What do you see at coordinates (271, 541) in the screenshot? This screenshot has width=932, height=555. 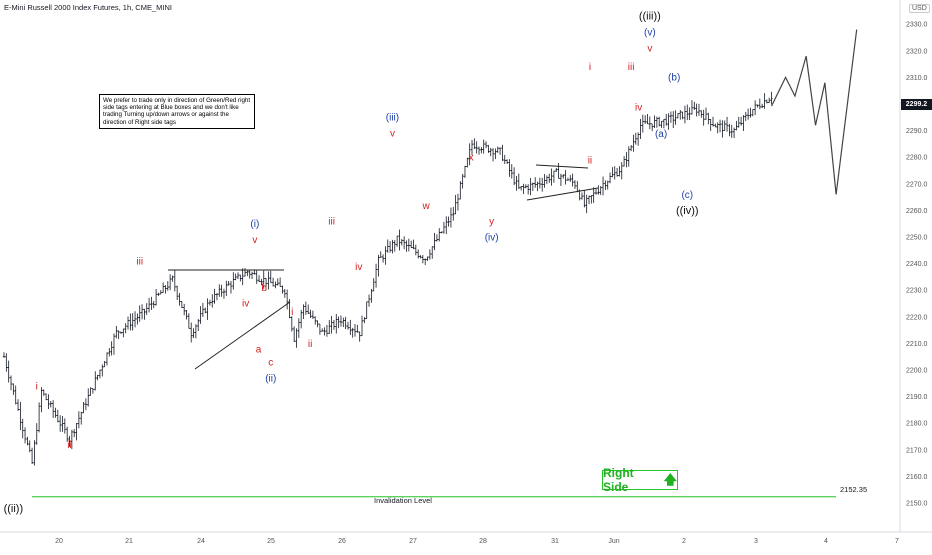 I see `x-tick-label: 25` at bounding box center [271, 541].